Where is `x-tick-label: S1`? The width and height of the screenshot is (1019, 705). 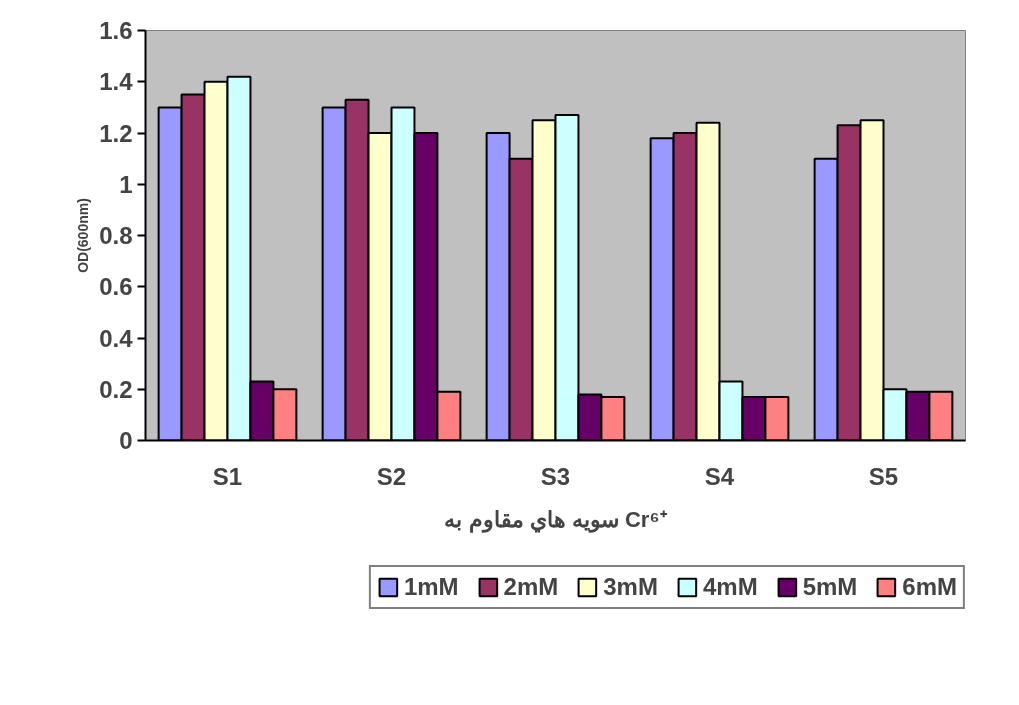
x-tick-label: S1 is located at coordinates (227, 476).